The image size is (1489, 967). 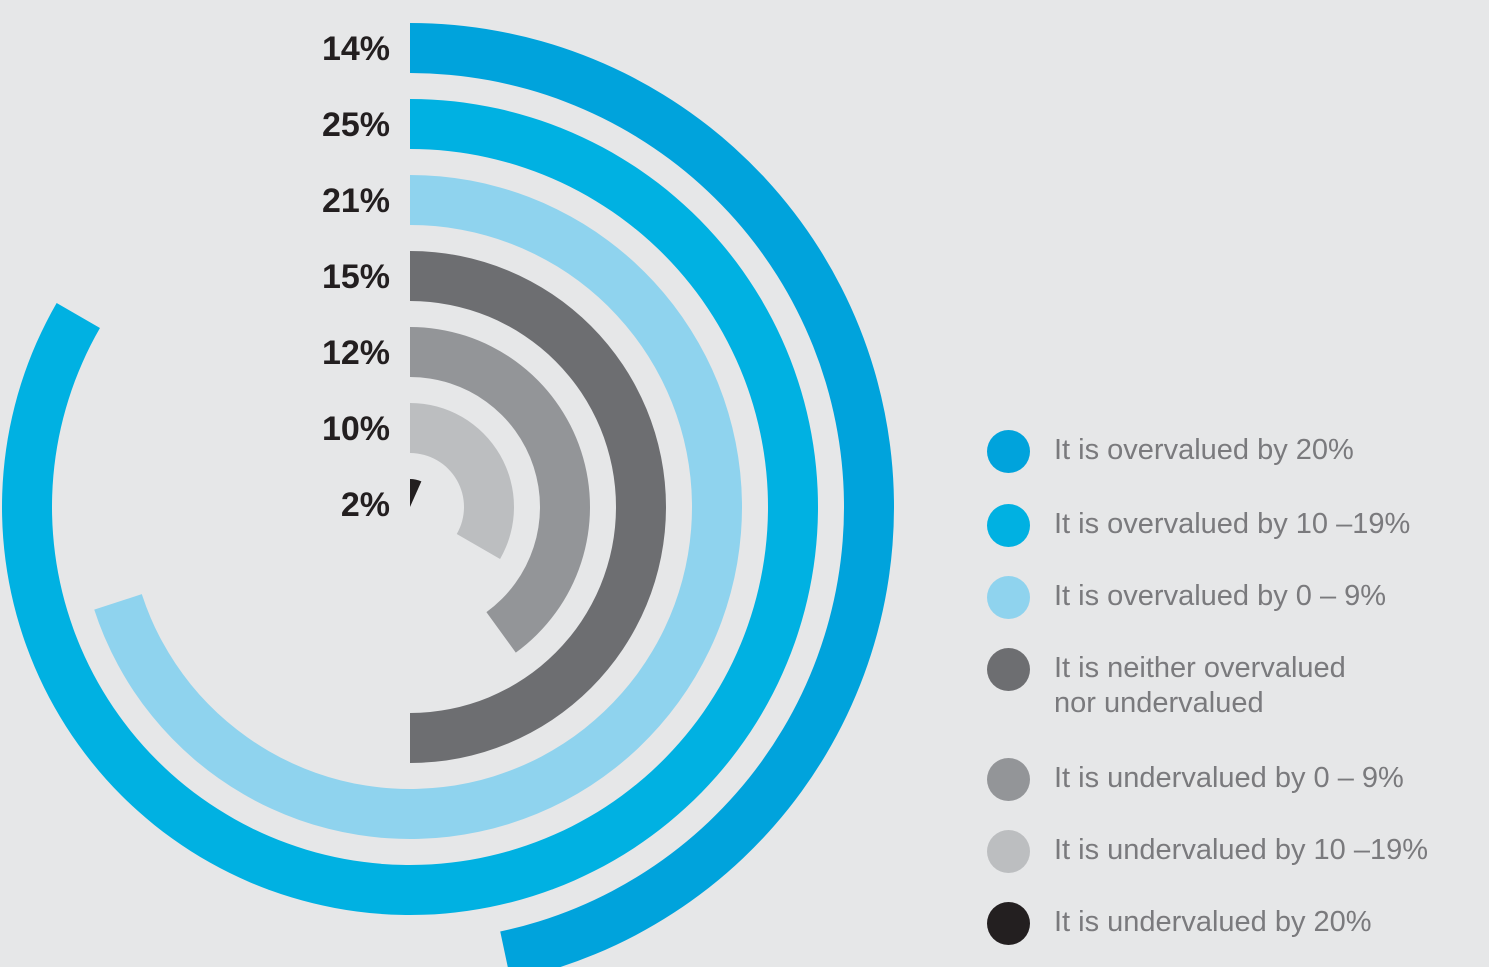 I want to click on value-label-6: 10%, so click(x=356, y=429).